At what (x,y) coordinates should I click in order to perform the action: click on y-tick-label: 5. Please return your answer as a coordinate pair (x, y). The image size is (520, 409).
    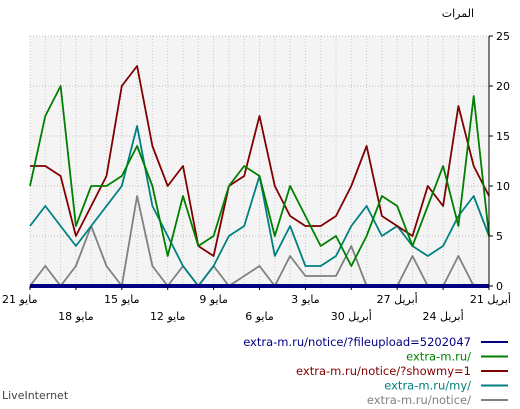
    Looking at the image, I should click on (499, 236).